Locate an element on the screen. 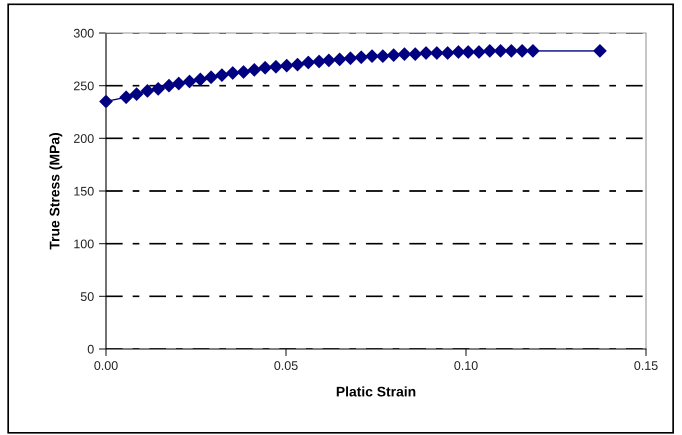 Image resolution: width=682 pixels, height=435 pixels. y-tick-label: 100 is located at coordinates (84, 243).